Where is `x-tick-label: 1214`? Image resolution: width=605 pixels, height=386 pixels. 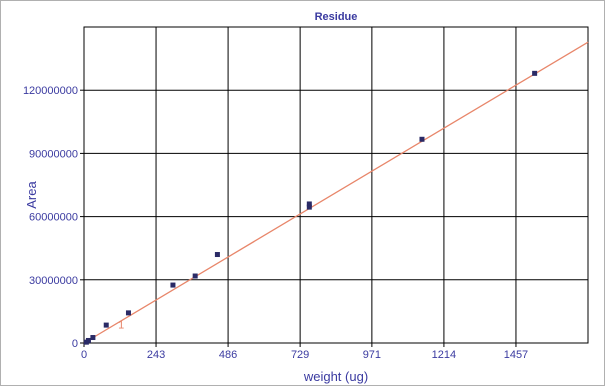 x-tick-label: 1214 is located at coordinates (444, 355).